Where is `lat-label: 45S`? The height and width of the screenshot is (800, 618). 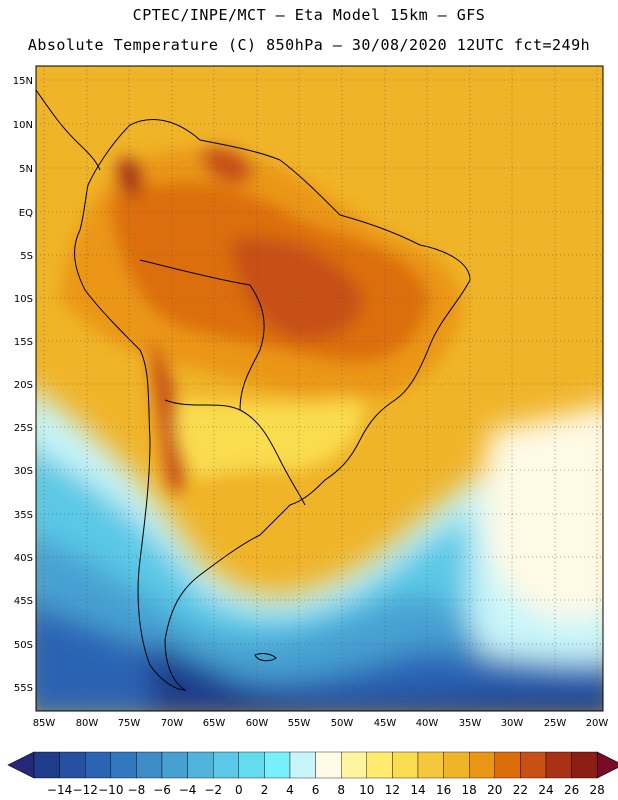 lat-label: 45S is located at coordinates (23, 601).